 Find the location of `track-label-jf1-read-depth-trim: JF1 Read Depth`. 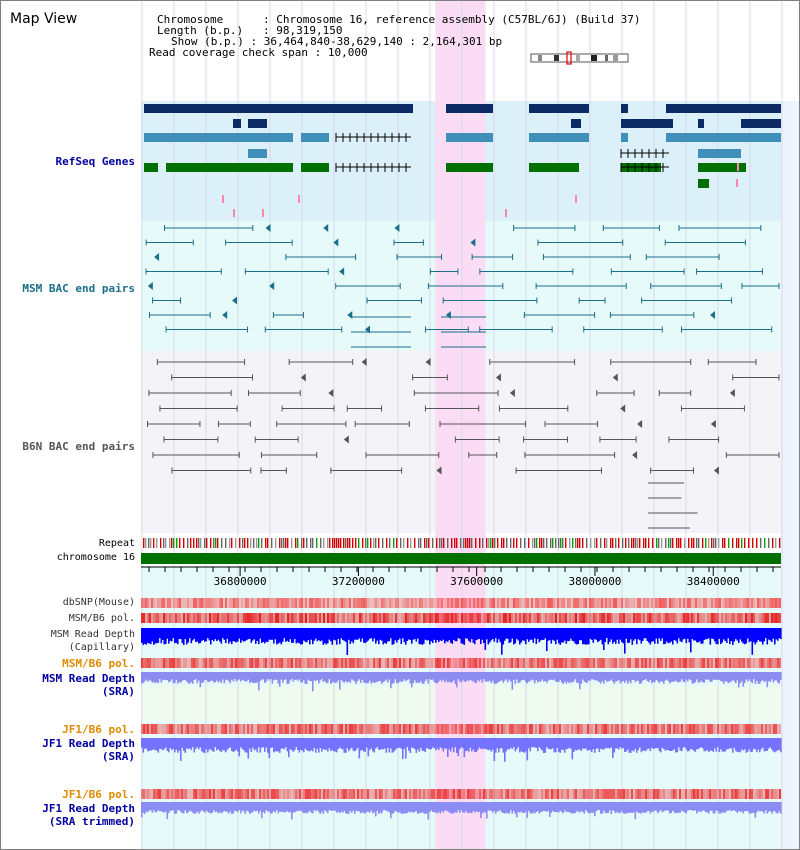

track-label-jf1-read-depth-trim: JF1 Read Depth is located at coordinates (88, 808).